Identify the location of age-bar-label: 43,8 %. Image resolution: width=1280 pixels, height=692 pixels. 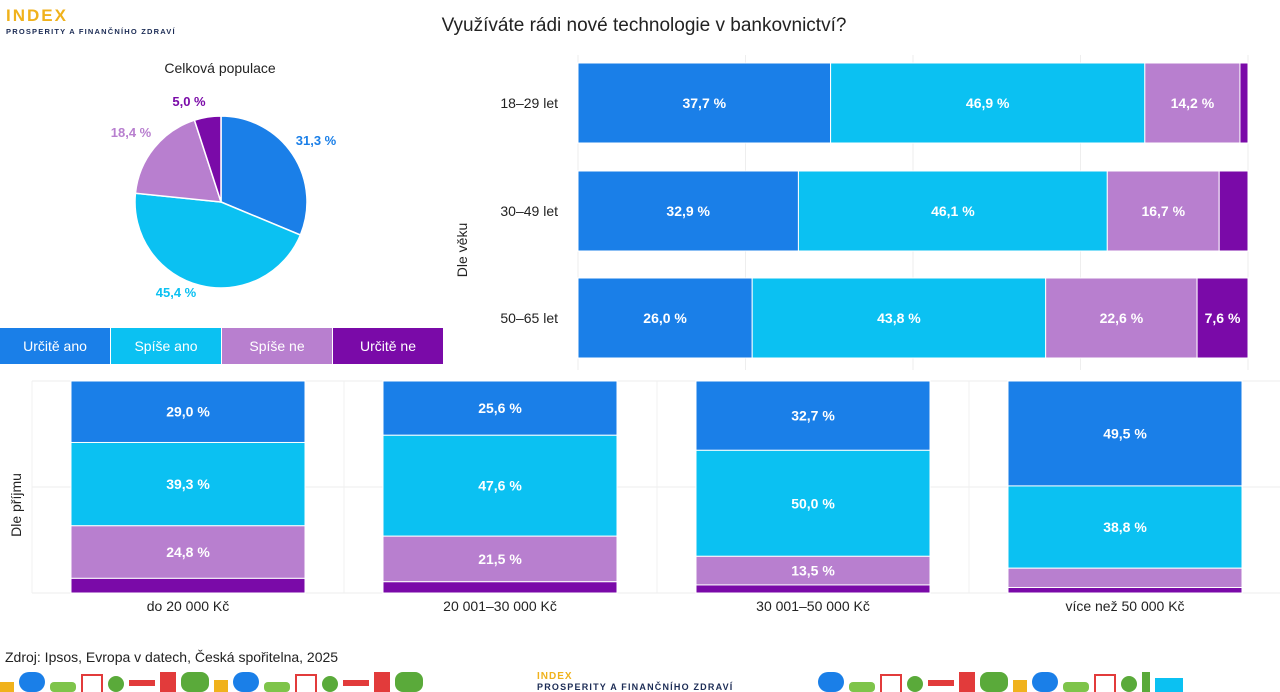
(899, 318).